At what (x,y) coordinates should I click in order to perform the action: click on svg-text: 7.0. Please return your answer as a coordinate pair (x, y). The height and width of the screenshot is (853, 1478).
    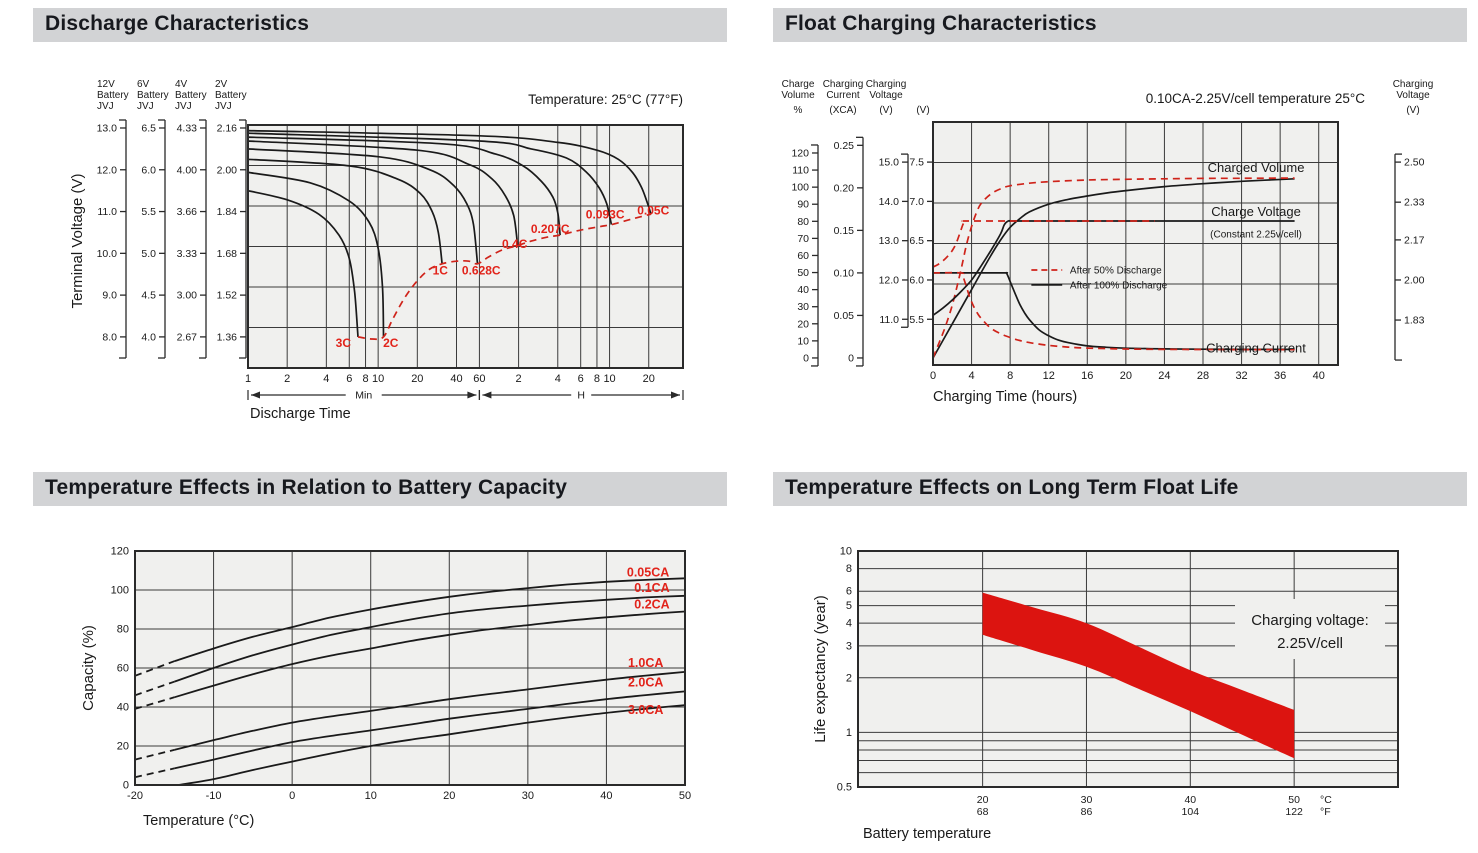
    Looking at the image, I should click on (916, 202).